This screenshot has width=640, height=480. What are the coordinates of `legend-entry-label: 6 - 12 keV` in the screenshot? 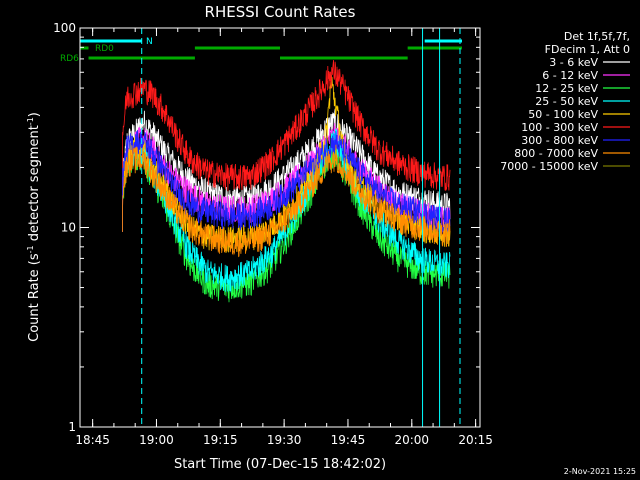 It's located at (570, 75).